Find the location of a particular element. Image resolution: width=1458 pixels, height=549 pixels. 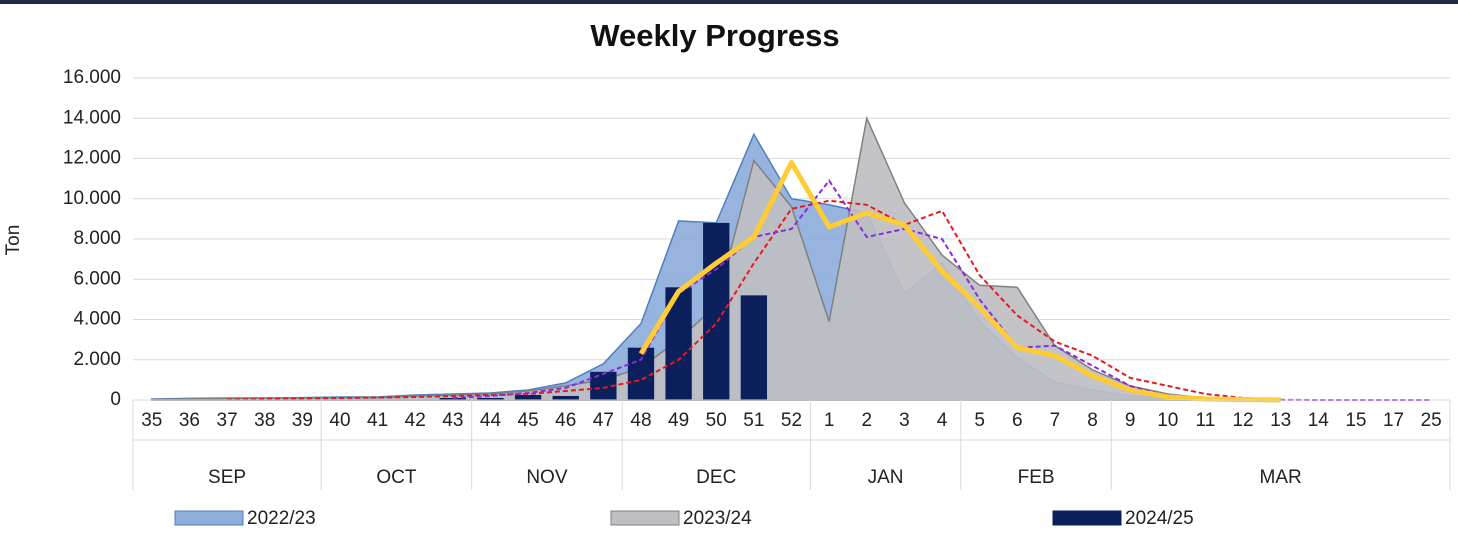

x-tick-label: 37 is located at coordinates (227, 420).